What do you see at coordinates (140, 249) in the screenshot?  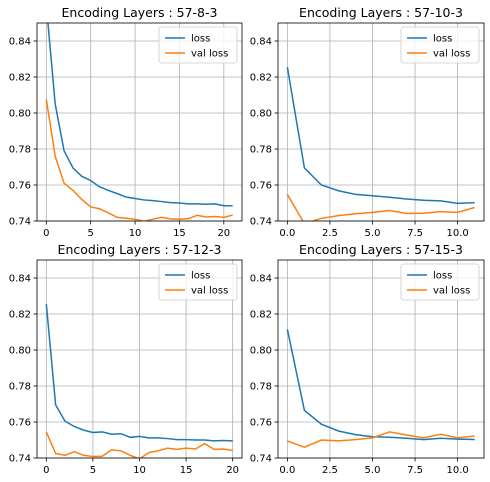 I see `subplot-title: Encoding Layers : 57-12-3` at bounding box center [140, 249].